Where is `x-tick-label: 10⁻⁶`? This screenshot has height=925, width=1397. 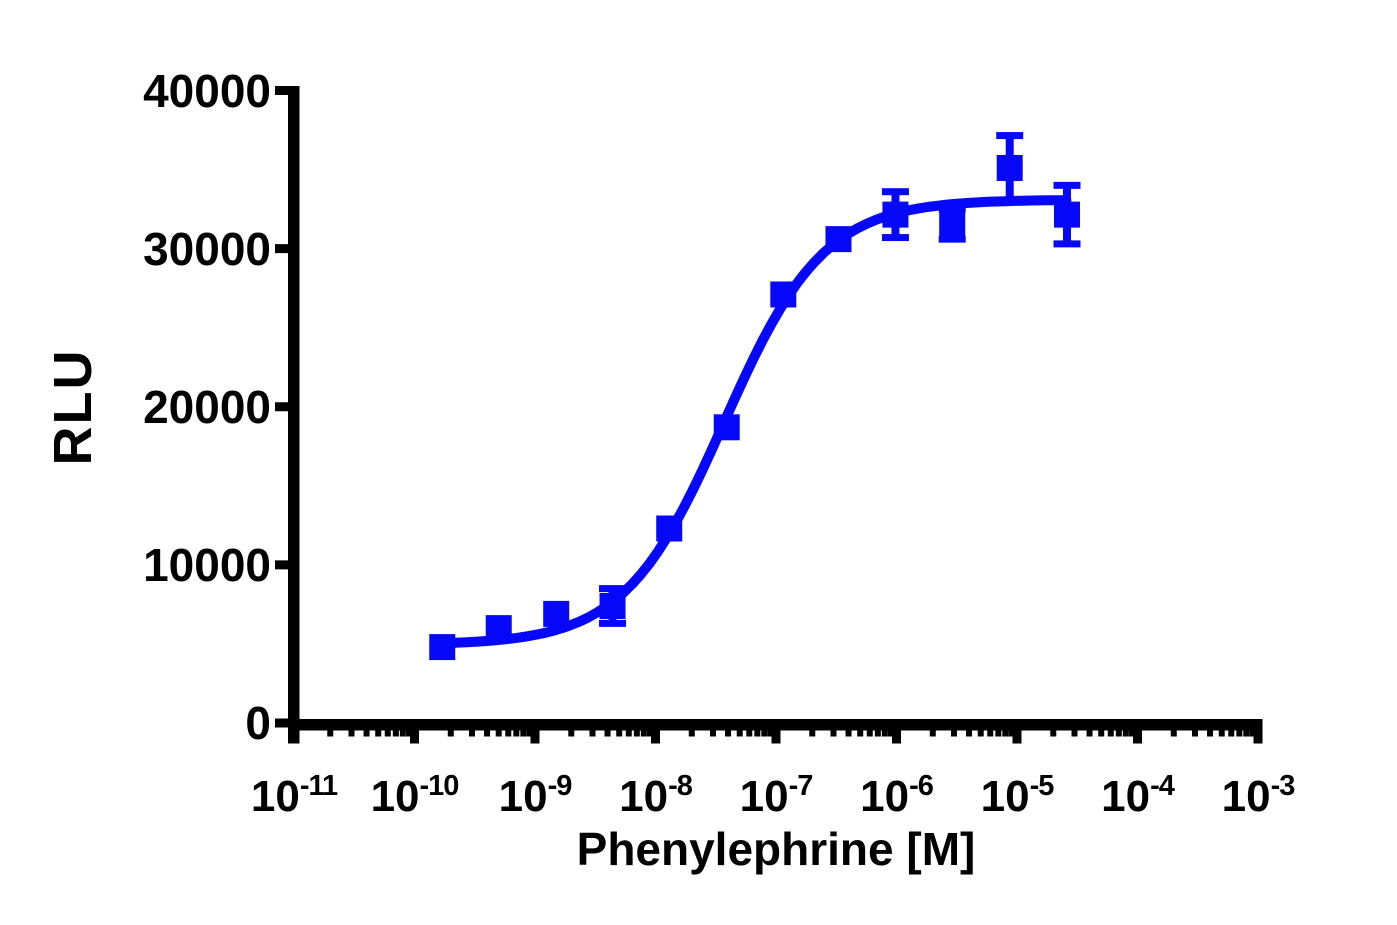
x-tick-label: 10⁻⁶ is located at coordinates (897, 795).